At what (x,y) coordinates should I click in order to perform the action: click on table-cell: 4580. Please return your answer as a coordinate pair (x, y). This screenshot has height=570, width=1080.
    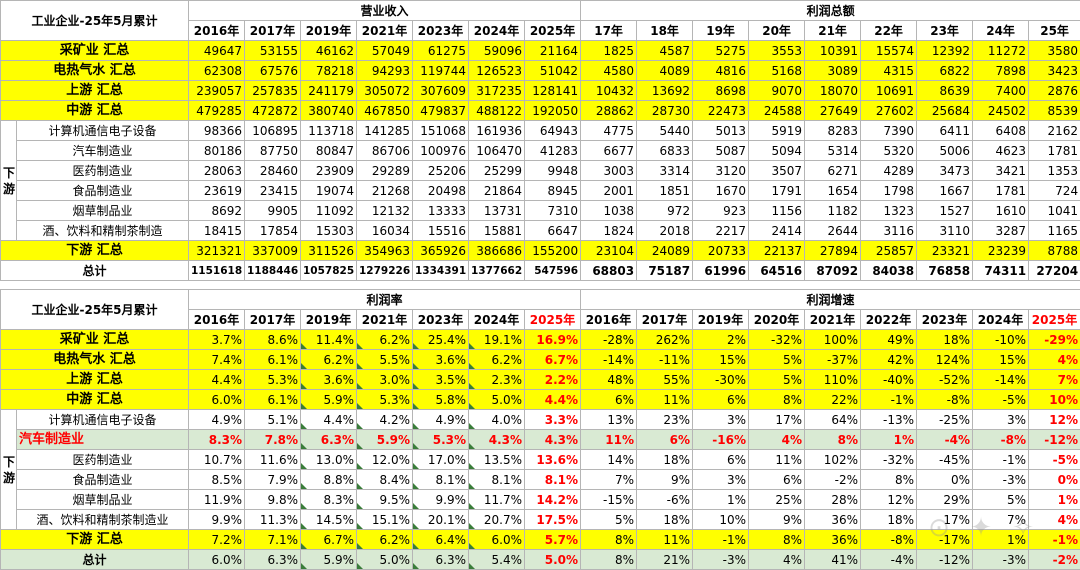
    Looking at the image, I should click on (609, 71).